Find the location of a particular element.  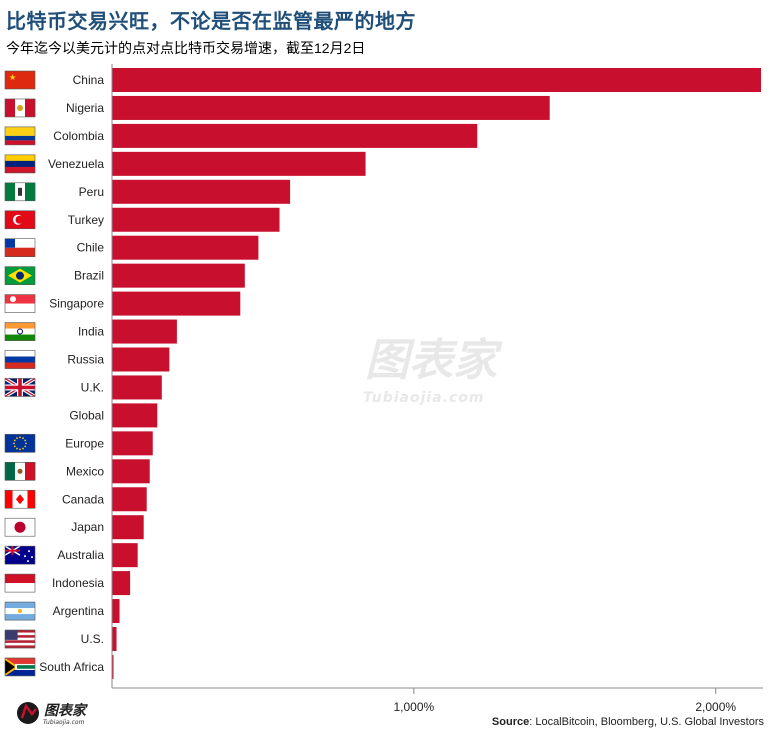

south-africa-flag-icon is located at coordinates (20, 667).